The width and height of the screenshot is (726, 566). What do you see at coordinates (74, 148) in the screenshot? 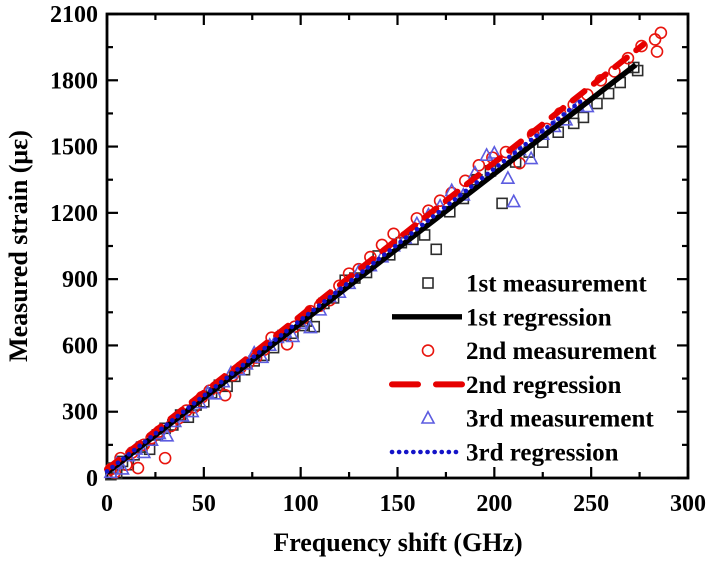
I see `y-tick-label: 1500` at bounding box center [74, 148].